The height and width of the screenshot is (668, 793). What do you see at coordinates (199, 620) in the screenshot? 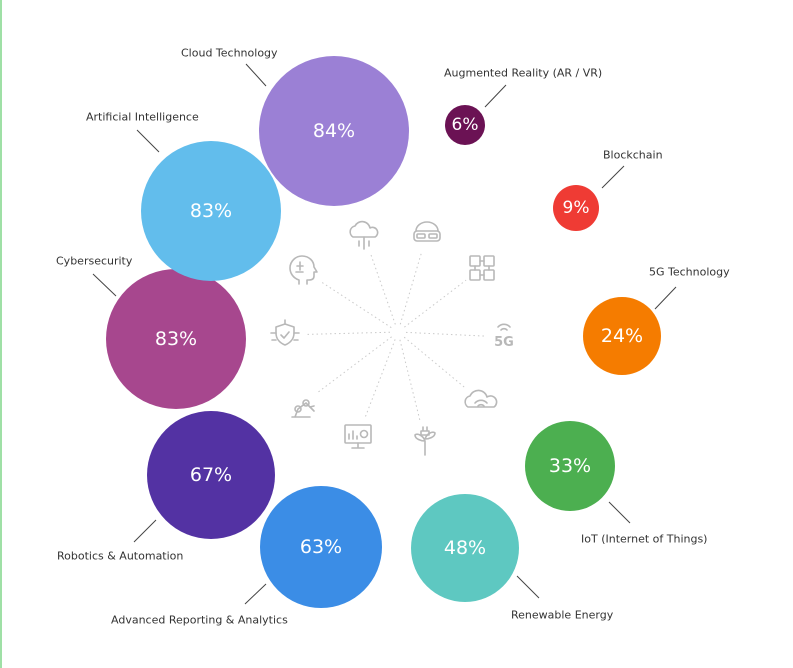
I see `bubble-label: Advanced Reporting & Analytics` at bounding box center [199, 620].